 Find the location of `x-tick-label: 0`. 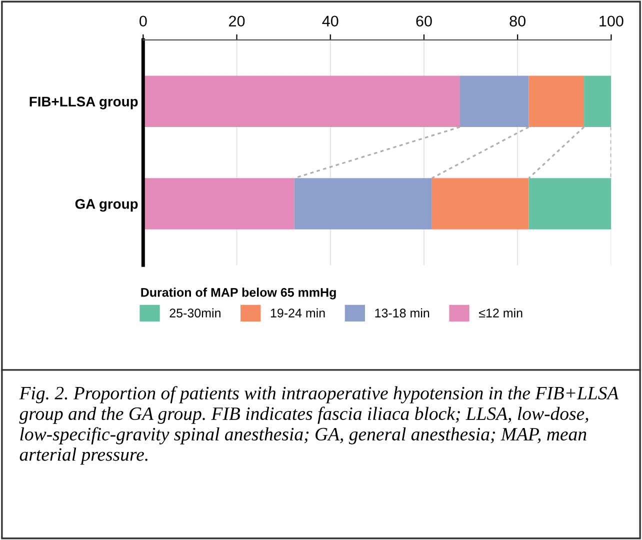

x-tick-label: 0 is located at coordinates (143, 21).